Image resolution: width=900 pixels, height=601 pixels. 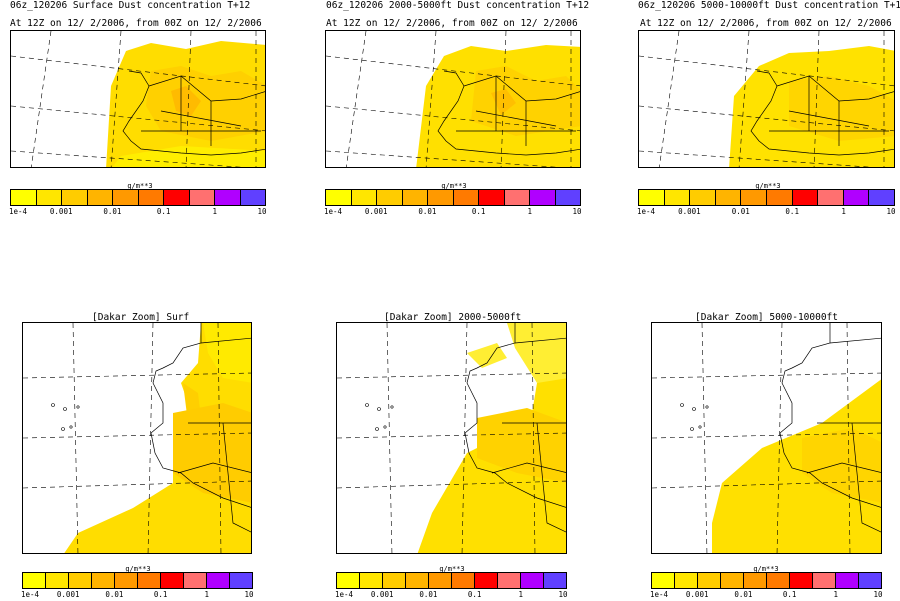 I want to click on map-dakar-surf, so click(x=137, y=438).